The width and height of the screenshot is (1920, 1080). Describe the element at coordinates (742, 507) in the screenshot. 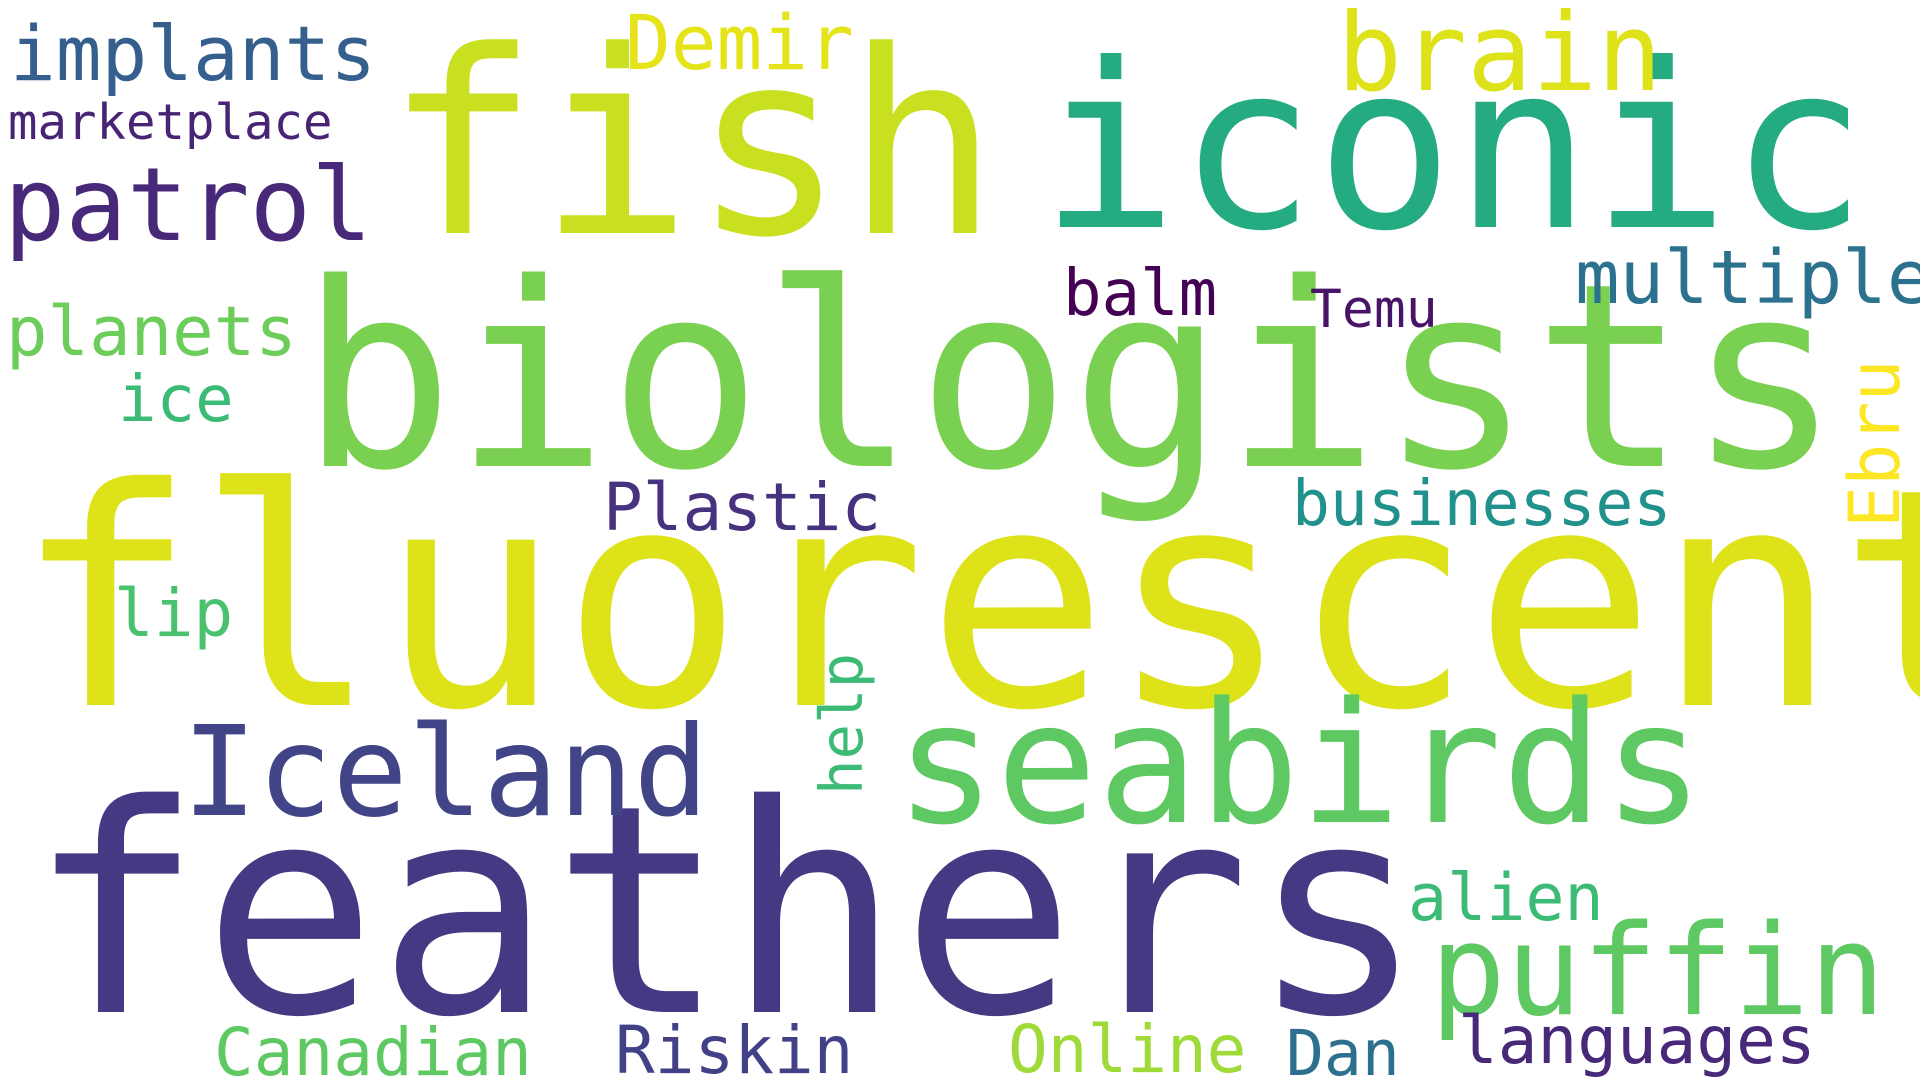

I see `word-Plastic: Plastic` at that location.